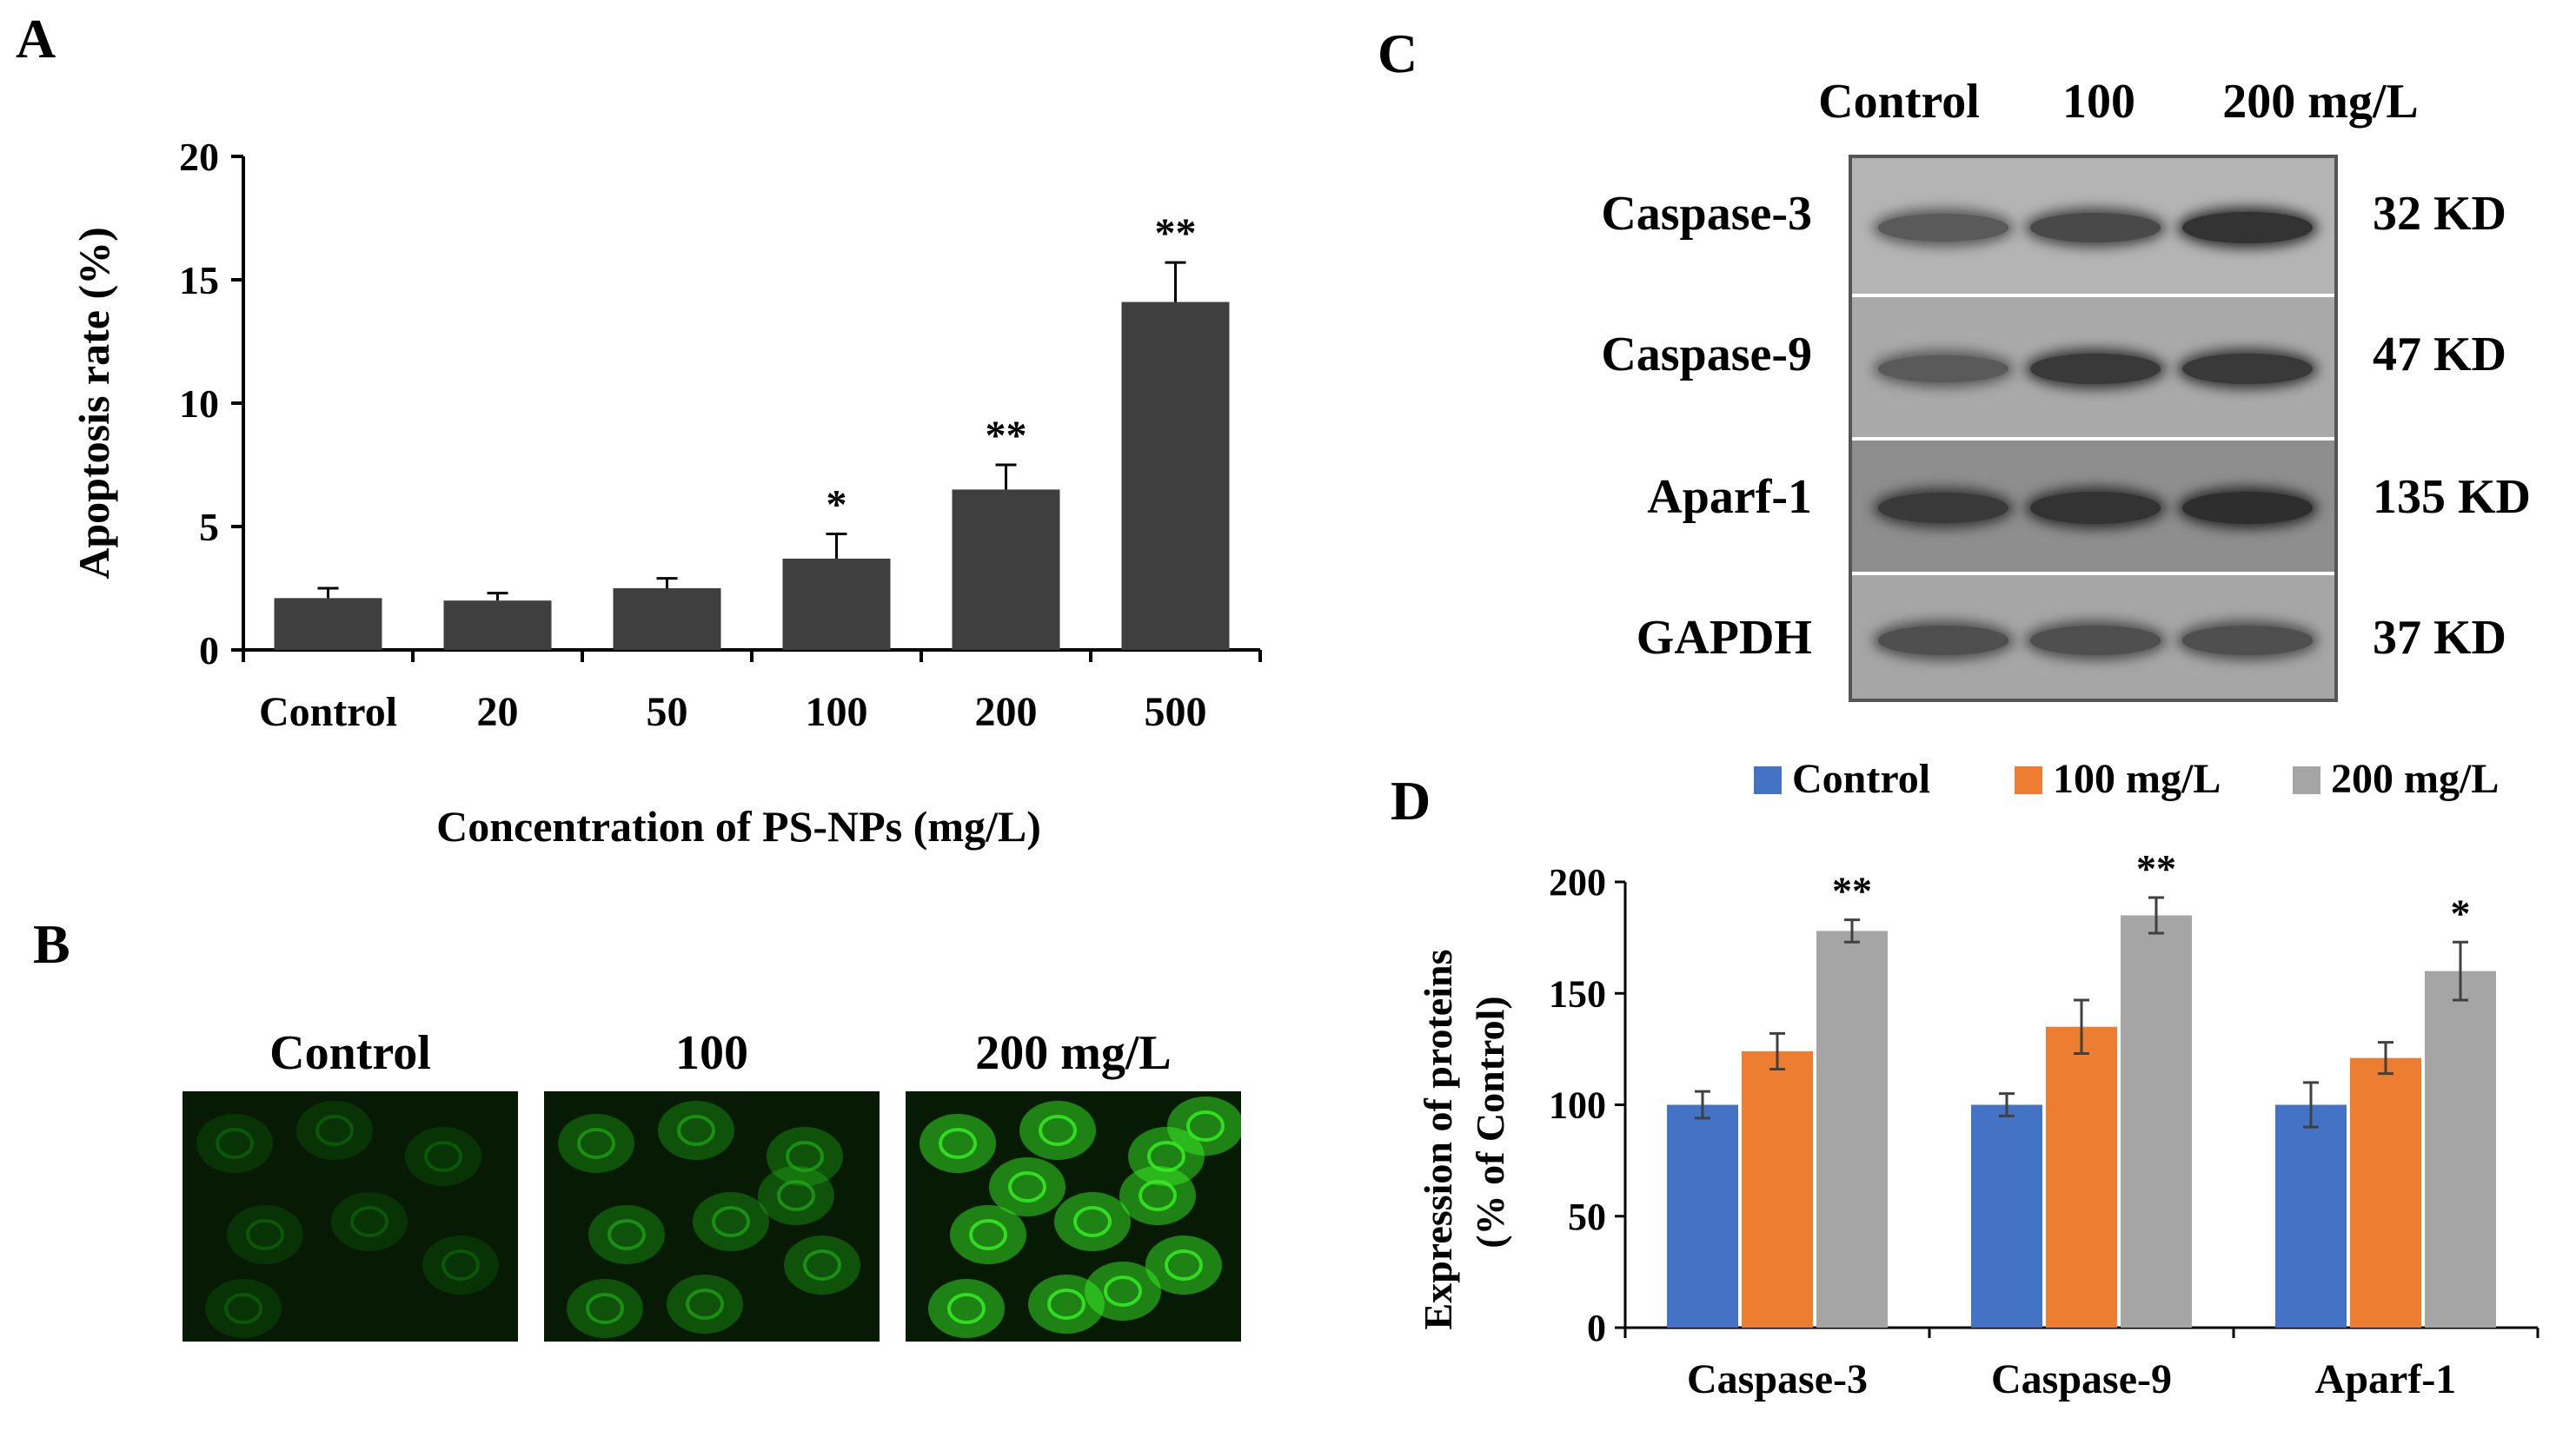 Image resolution: width=2576 pixels, height=1438 pixels. What do you see at coordinates (2320, 102) in the screenshot?
I see `lane-label-200: 200 mg/L` at bounding box center [2320, 102].